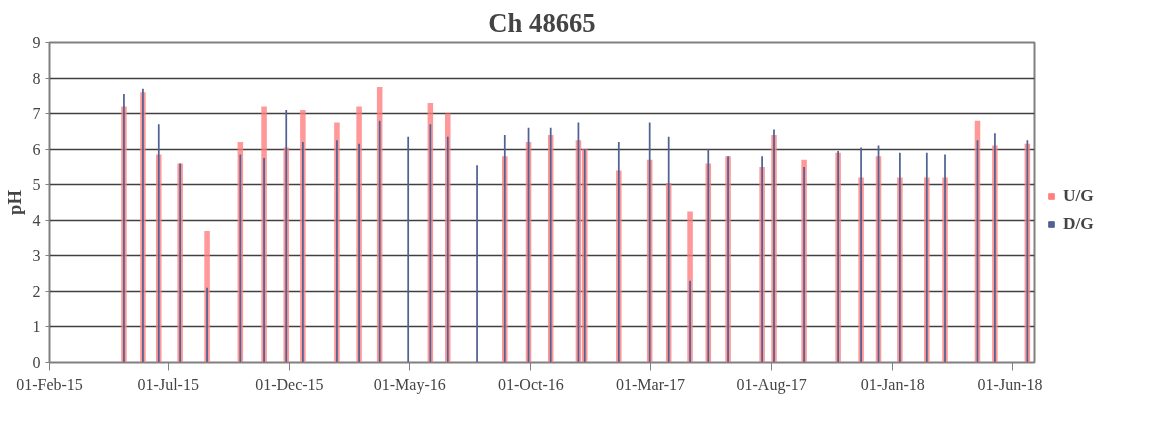 This screenshot has width=1163, height=443. What do you see at coordinates (409, 384) in the screenshot?
I see `x-tick-label: 01-May-16` at bounding box center [409, 384].